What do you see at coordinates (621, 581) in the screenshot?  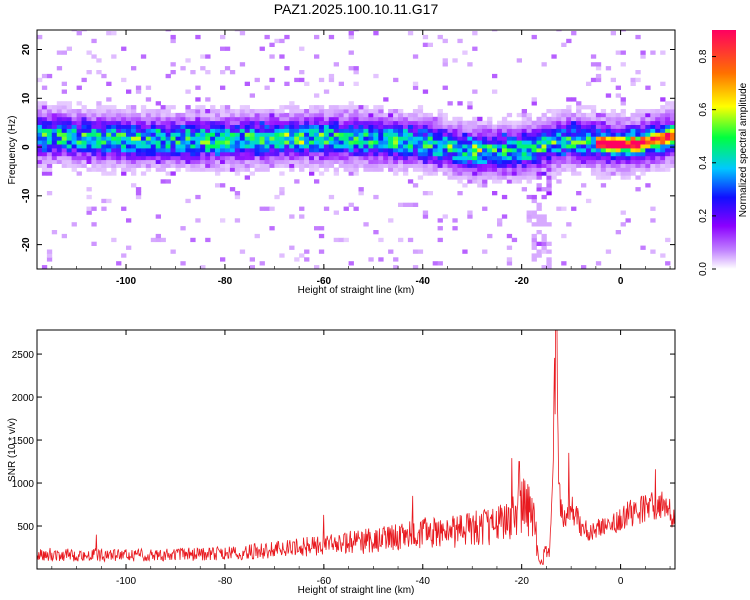 I see `snr-x-tick-label: 0` at bounding box center [621, 581].